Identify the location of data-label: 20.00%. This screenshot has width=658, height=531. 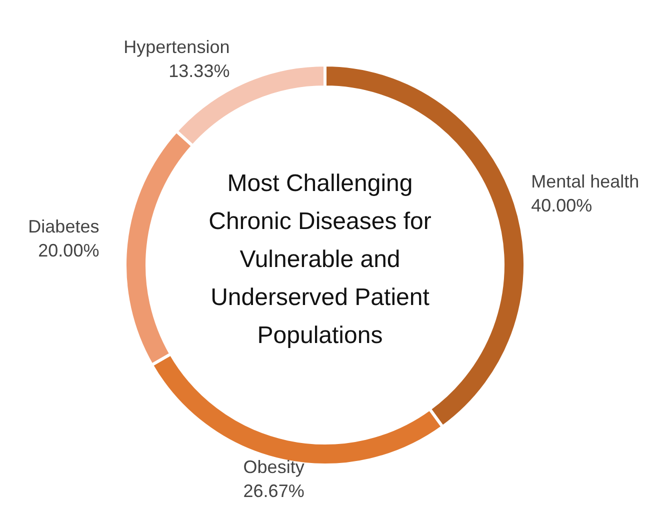
(69, 250).